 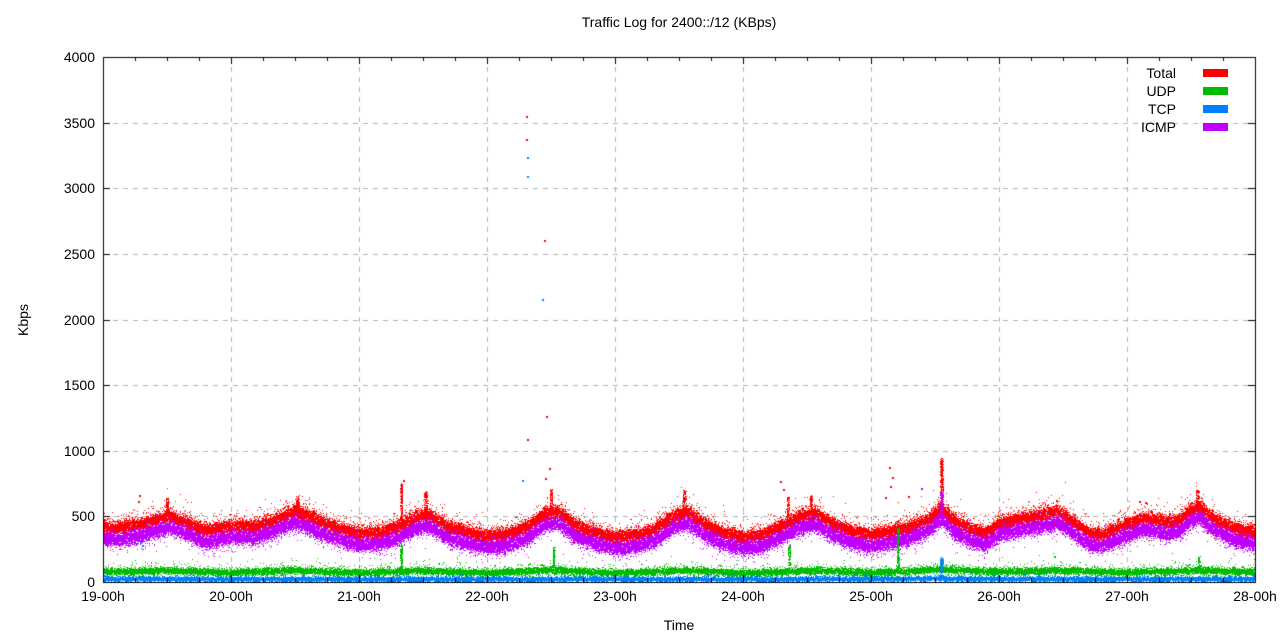 What do you see at coordinates (1158, 127) in the screenshot?
I see `legend-entry-label: ICMP` at bounding box center [1158, 127].